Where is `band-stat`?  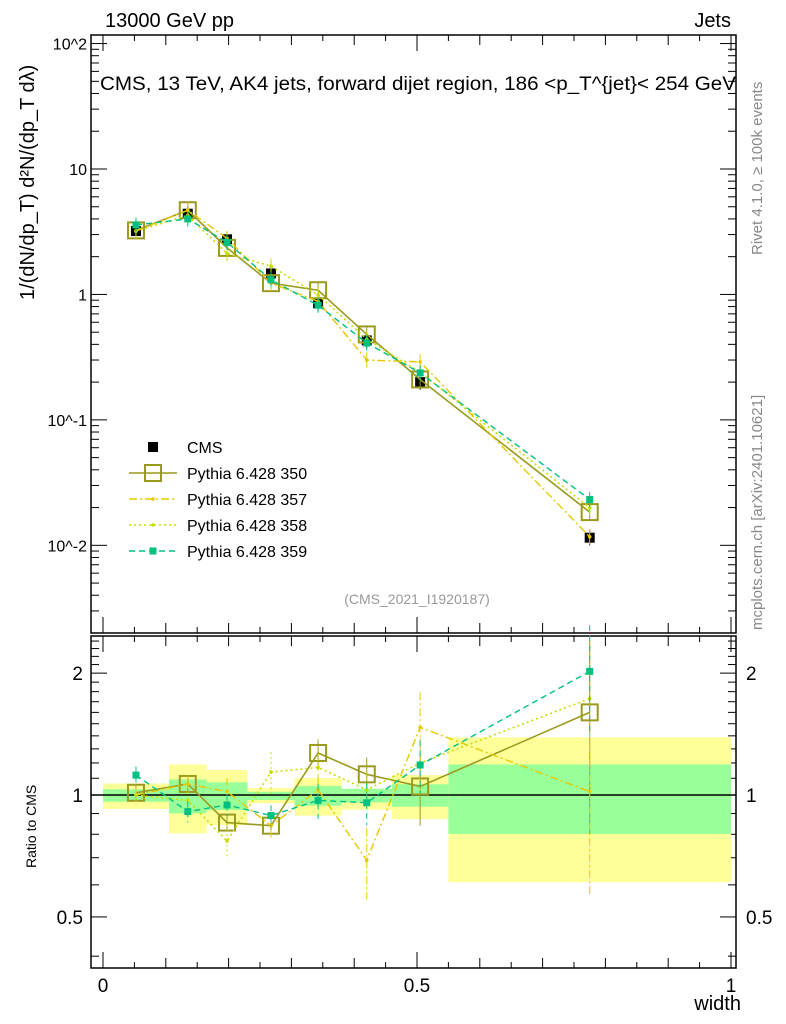
band-stat is located at coordinates (271, 796).